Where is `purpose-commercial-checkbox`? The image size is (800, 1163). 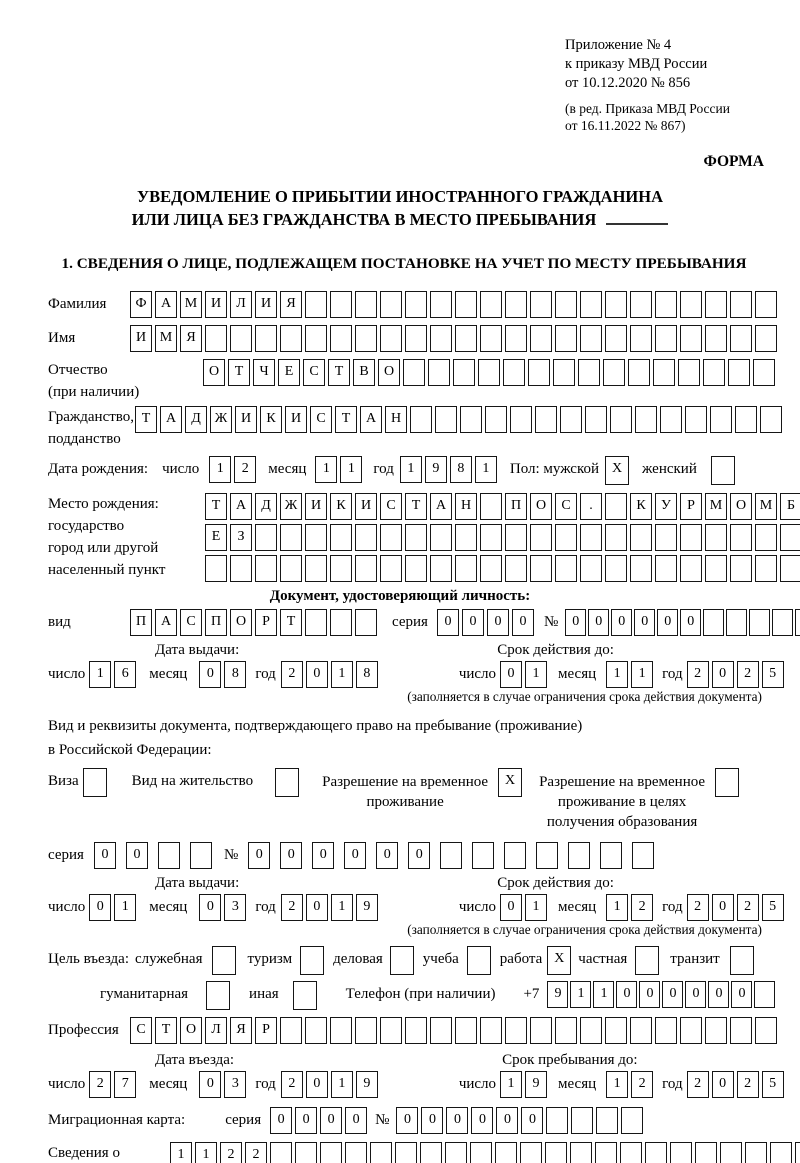 purpose-commercial-checkbox is located at coordinates (403, 960).